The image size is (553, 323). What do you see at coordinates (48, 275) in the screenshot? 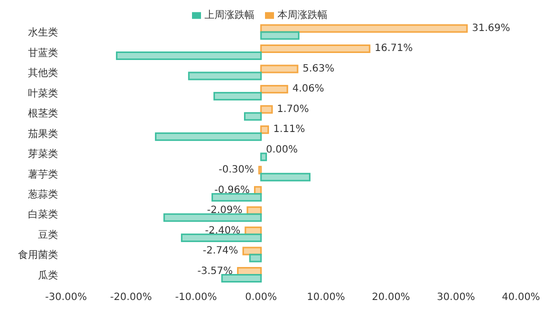
I see `y-tick-label: 瓜类` at bounding box center [48, 275].